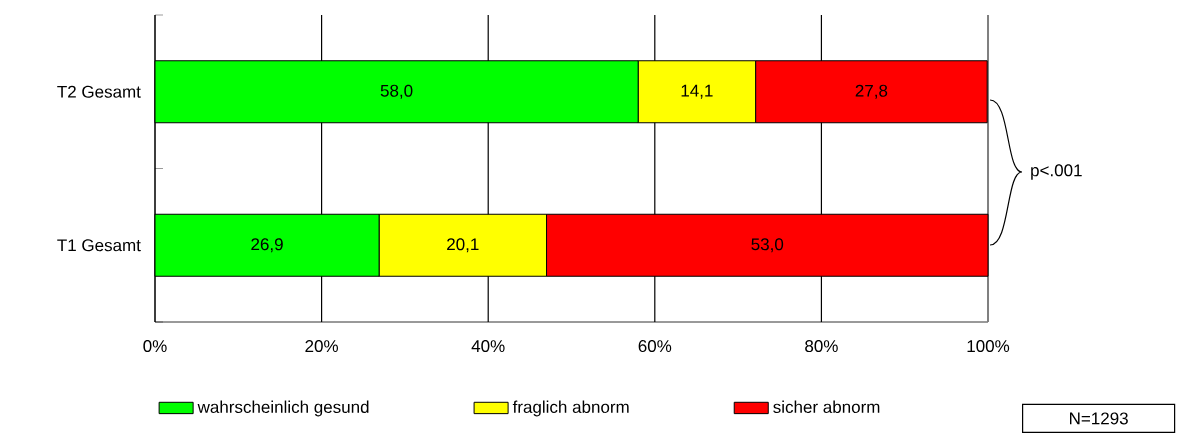  I want to click on x-tick-label: 60%, so click(655, 346).